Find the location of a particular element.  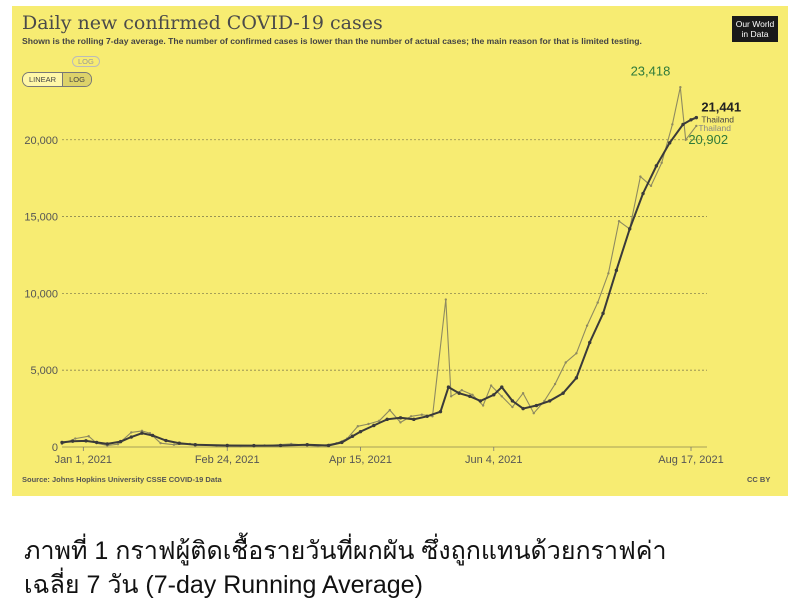

scale-toggle: LINEAR LOG is located at coordinates (57, 79).